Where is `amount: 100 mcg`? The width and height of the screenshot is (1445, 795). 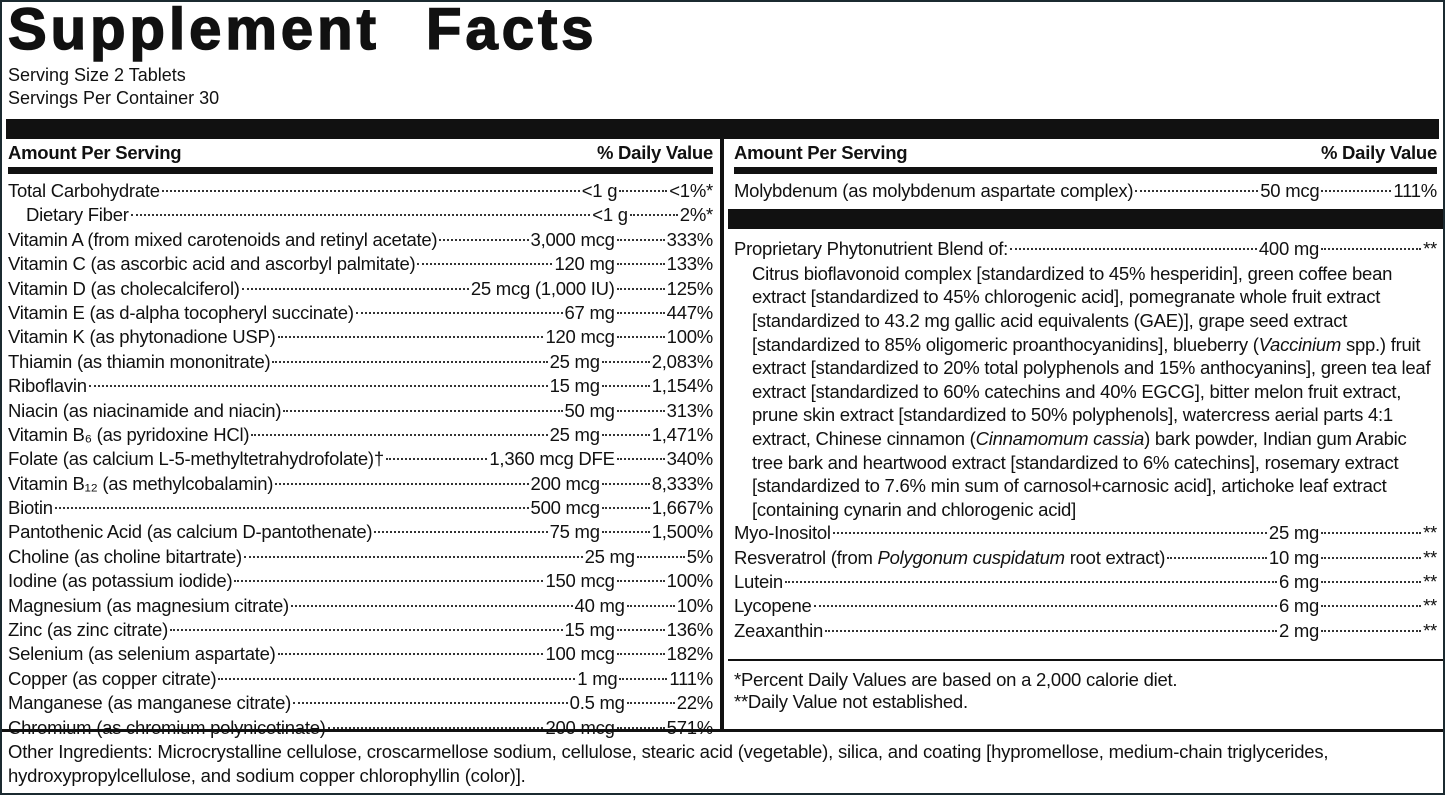 amount: 100 mcg is located at coordinates (580, 654).